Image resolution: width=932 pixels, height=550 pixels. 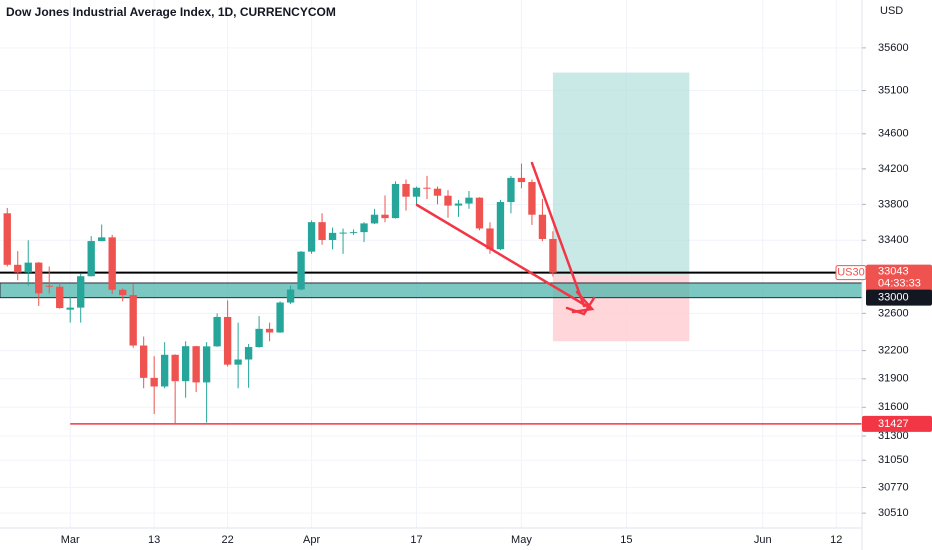 What do you see at coordinates (893, 460) in the screenshot?
I see `y-tick-label: 31050` at bounding box center [893, 460].